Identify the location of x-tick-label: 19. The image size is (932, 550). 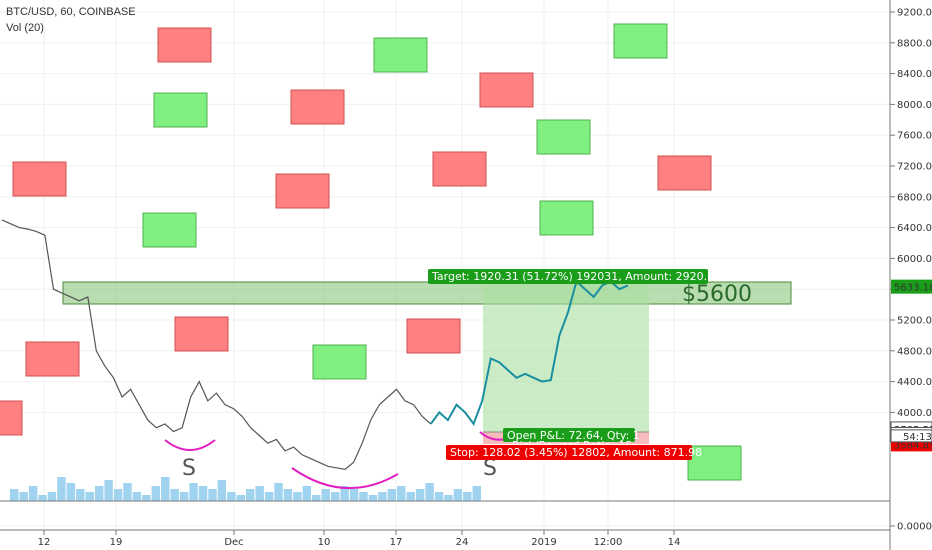
(116, 542).